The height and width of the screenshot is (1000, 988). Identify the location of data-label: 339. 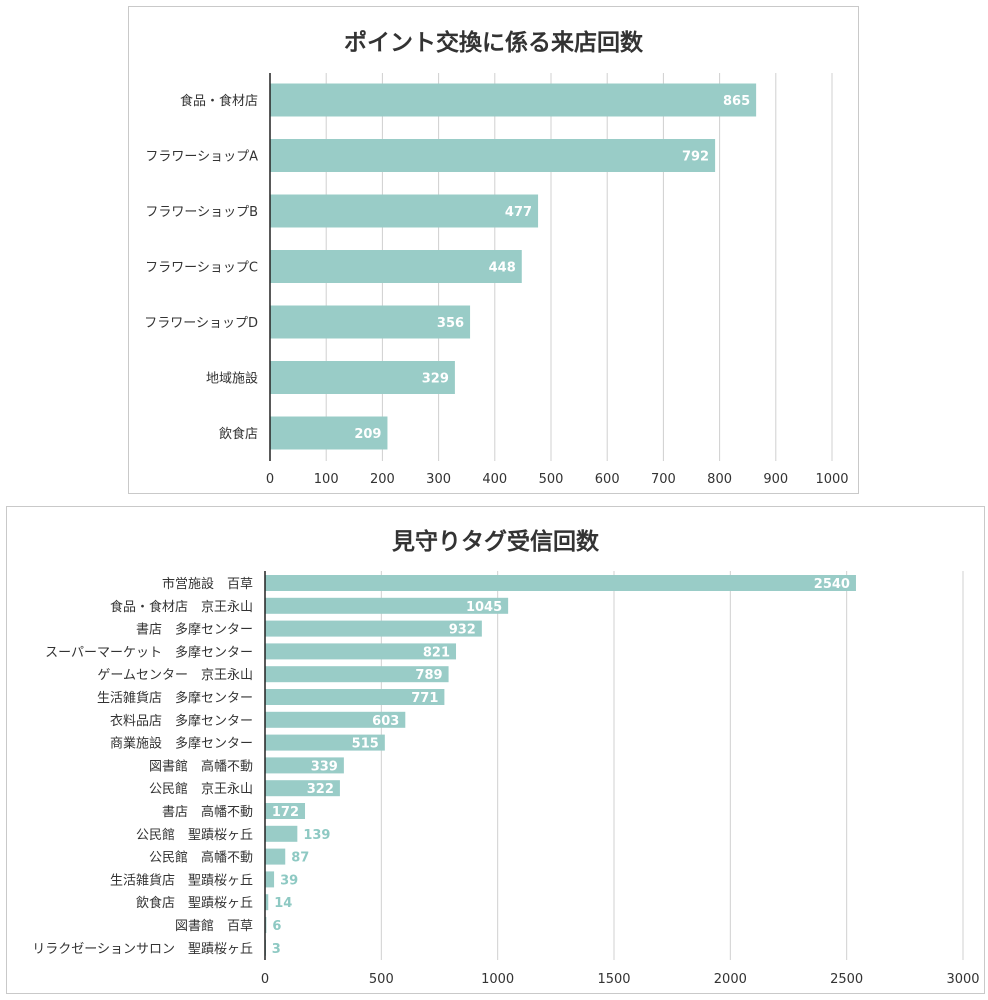
(324, 766).